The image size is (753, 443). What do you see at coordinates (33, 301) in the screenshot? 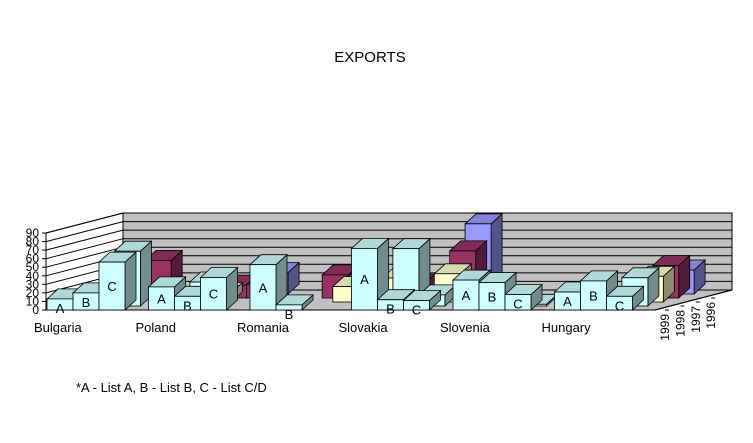
I see `y-tick-label: 10` at bounding box center [33, 301].